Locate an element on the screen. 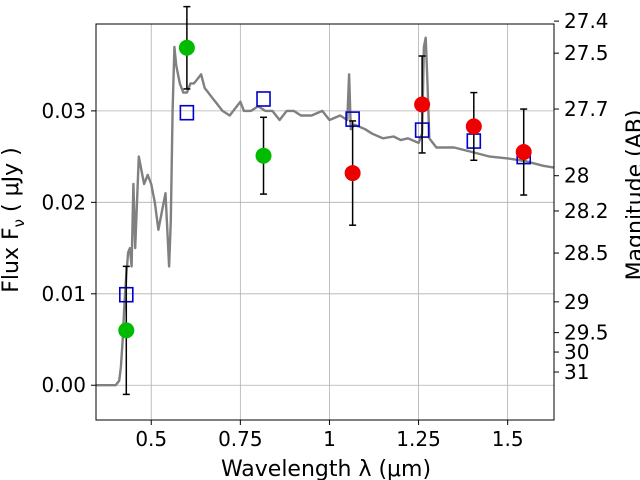  magnitude-tick-label: 29.5 is located at coordinates (586, 333).